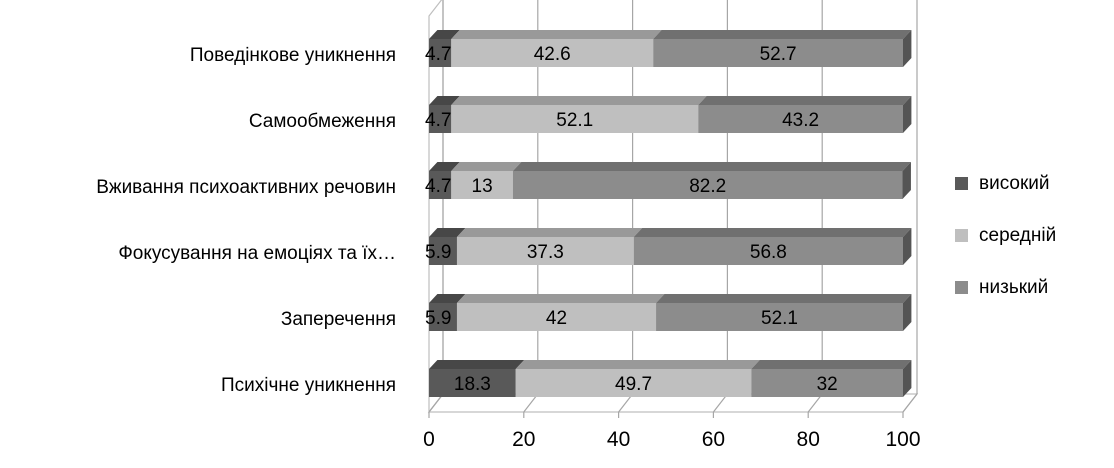  Describe the element at coordinates (808, 439) in the screenshot. I see `x-tick-label: 80` at that location.